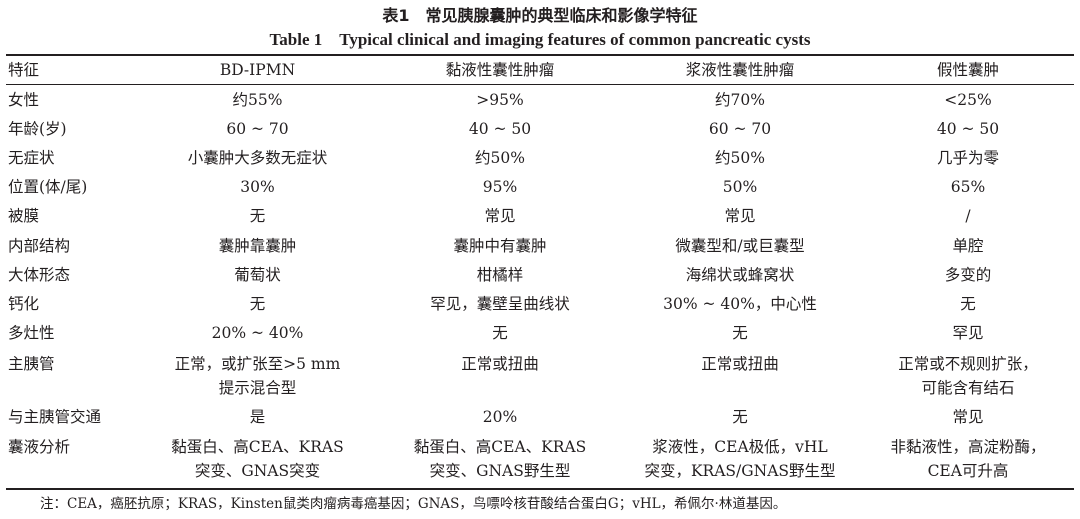  Describe the element at coordinates (37, 129) in the screenshot. I see `row-label-age: 年龄(岁)` at that location.